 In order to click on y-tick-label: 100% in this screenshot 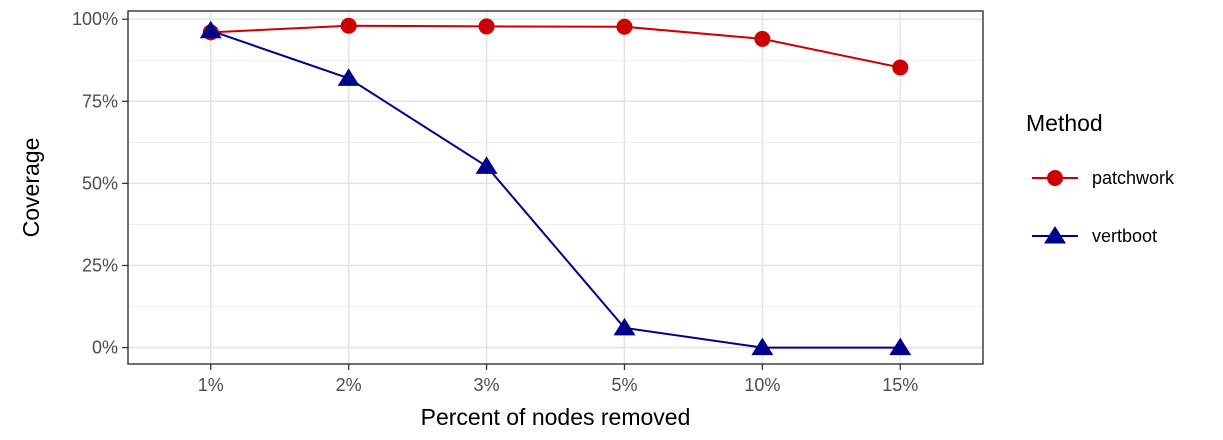, I will do `click(95, 19)`.